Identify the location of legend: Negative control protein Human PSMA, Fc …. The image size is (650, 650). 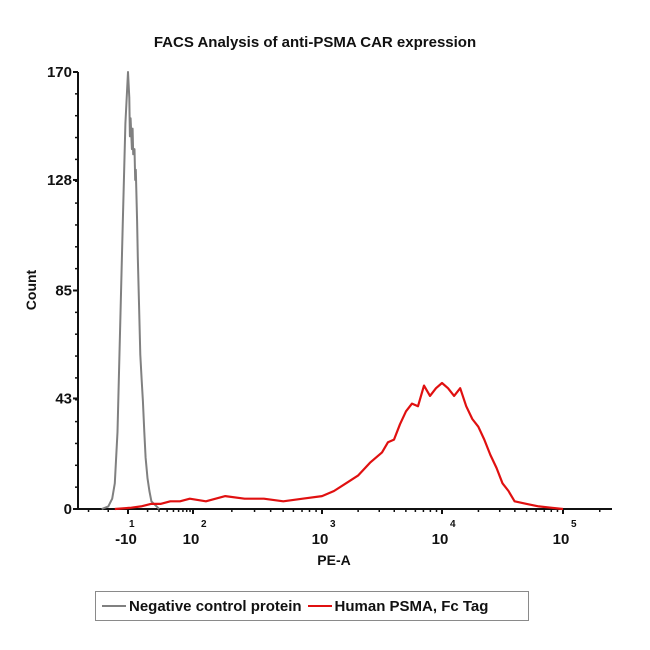
(312, 606).